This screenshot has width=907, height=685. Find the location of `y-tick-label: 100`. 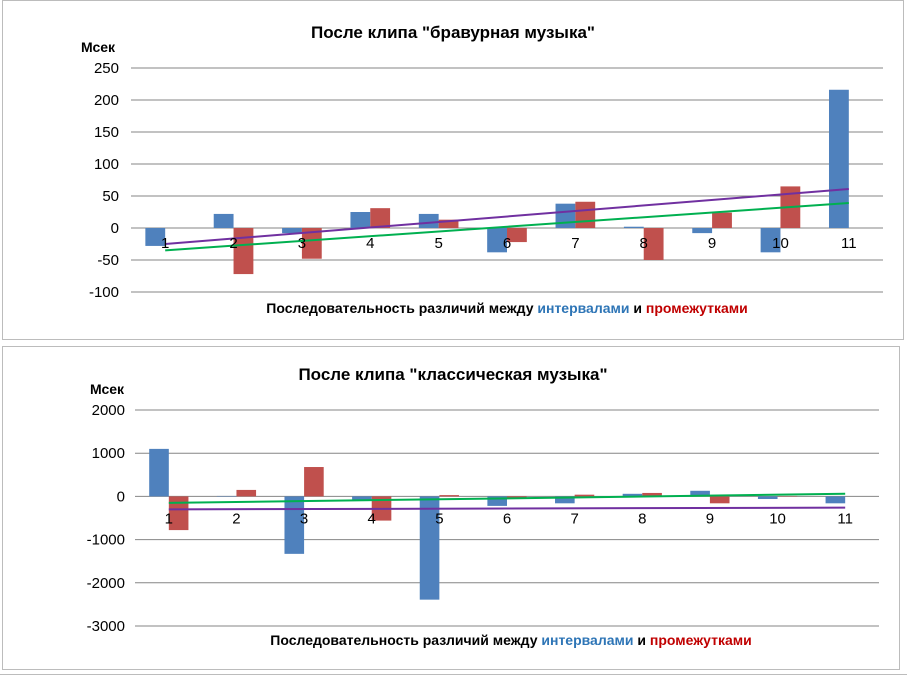

y-tick-label: 100 is located at coordinates (106, 164).